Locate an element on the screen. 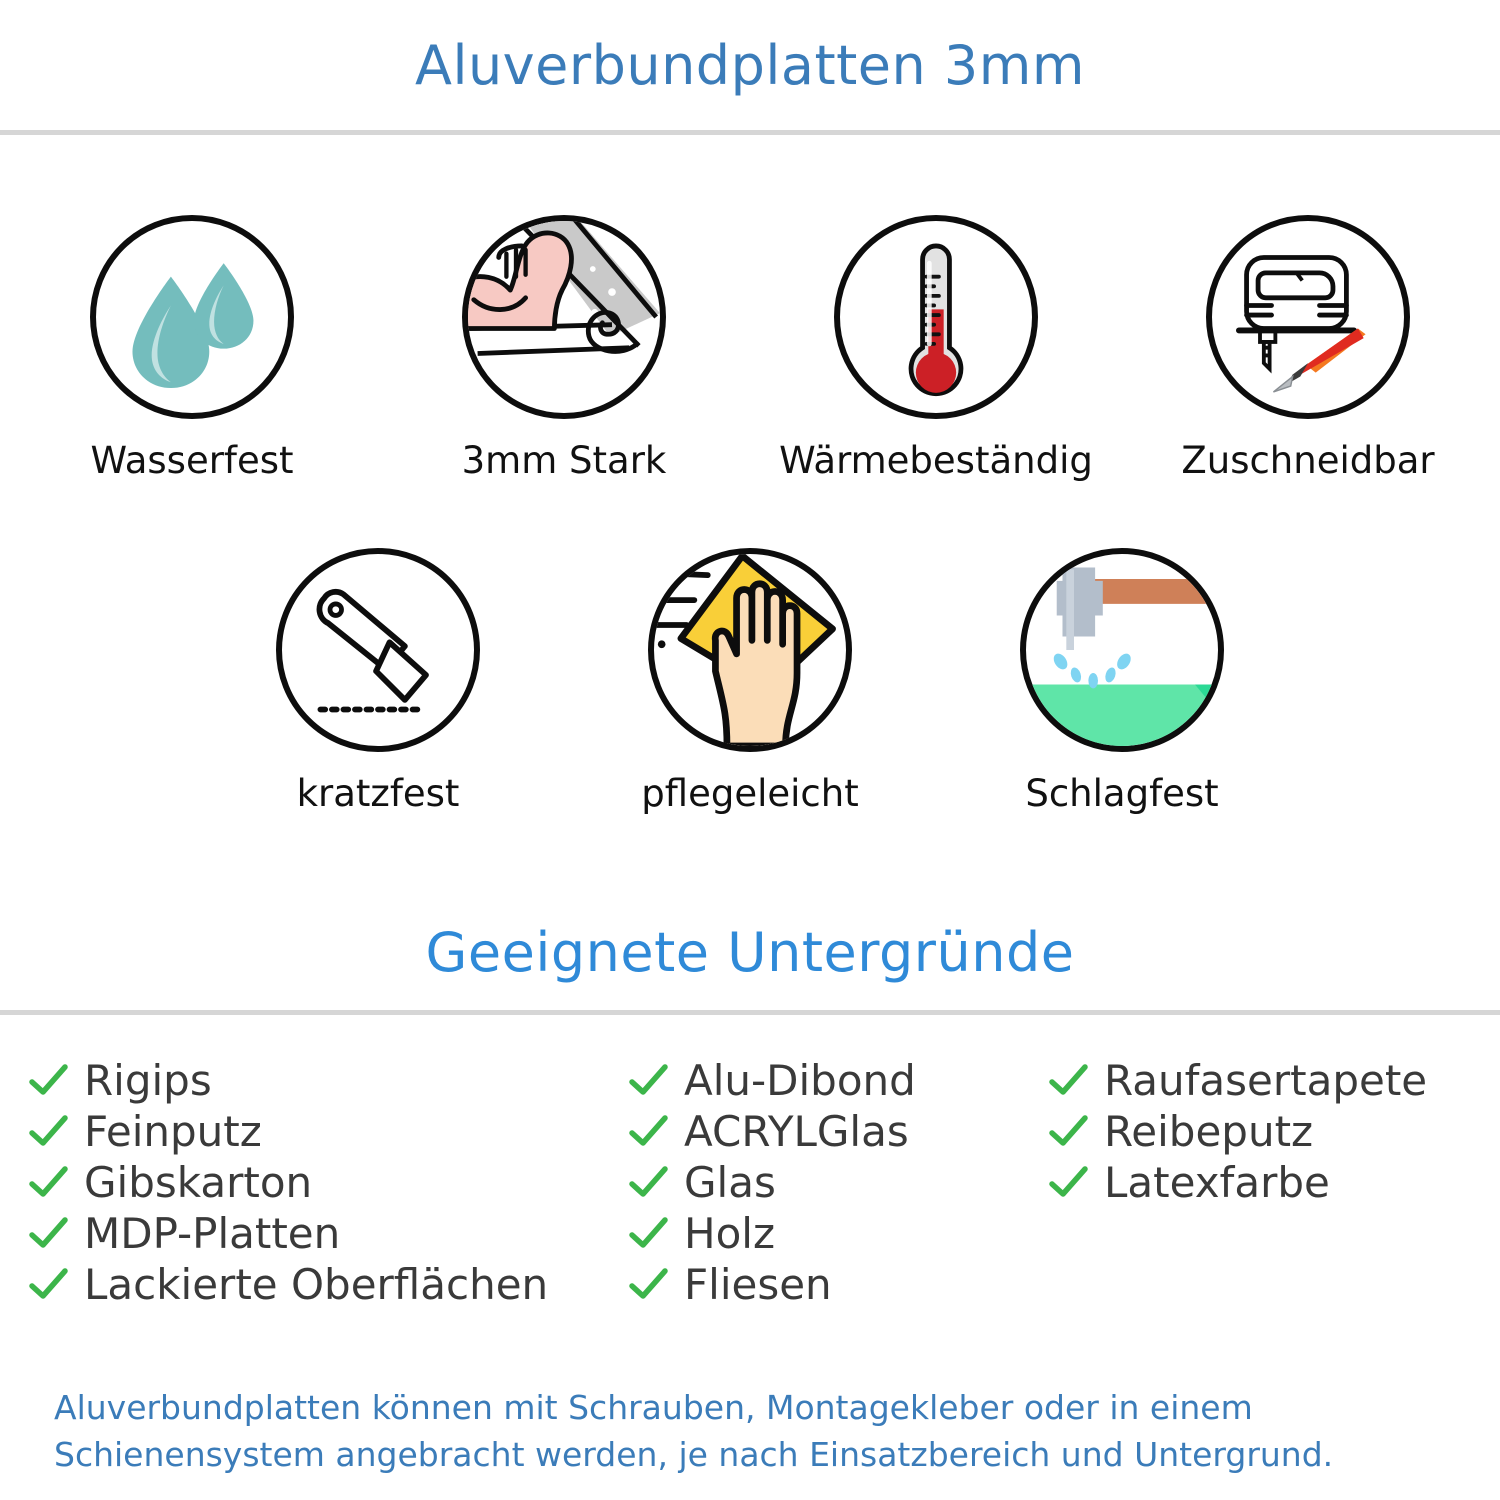  feature-kratzfest: kratzfest is located at coordinates (378, 681).